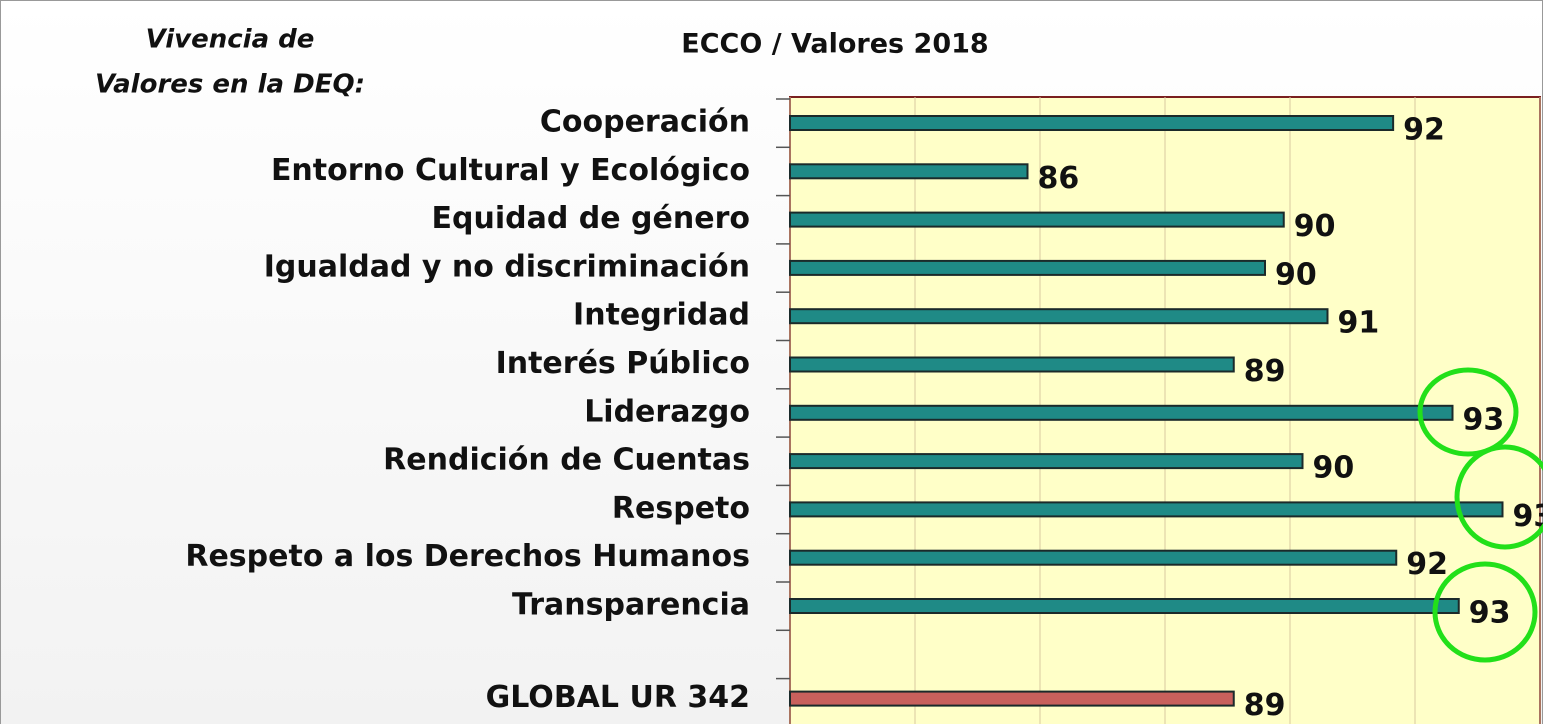 This screenshot has height=724, width=1543. What do you see at coordinates (510, 170) in the screenshot?
I see `category-label: Entorno Cultural y Ecológico` at bounding box center [510, 170].